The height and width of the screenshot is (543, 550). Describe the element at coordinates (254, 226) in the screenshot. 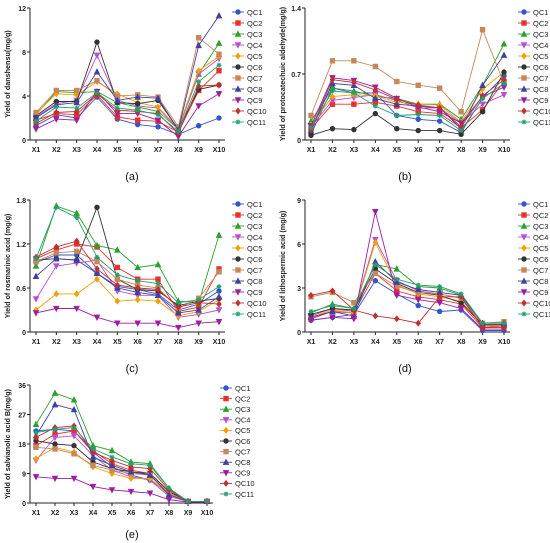

I see `legend-label: QC3` at that location.